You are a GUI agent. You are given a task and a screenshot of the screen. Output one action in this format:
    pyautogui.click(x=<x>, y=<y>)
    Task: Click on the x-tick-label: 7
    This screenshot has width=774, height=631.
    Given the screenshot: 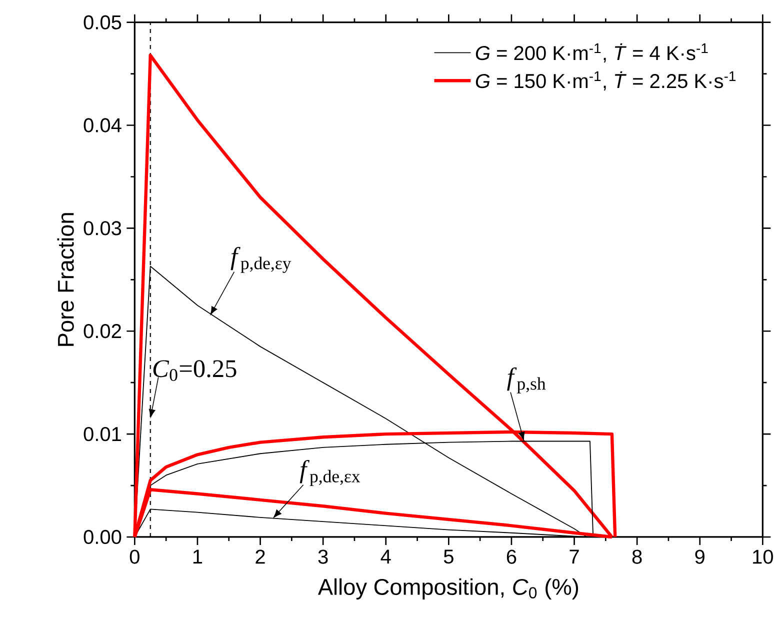 What is the action you would take?
    pyautogui.click(x=574, y=557)
    